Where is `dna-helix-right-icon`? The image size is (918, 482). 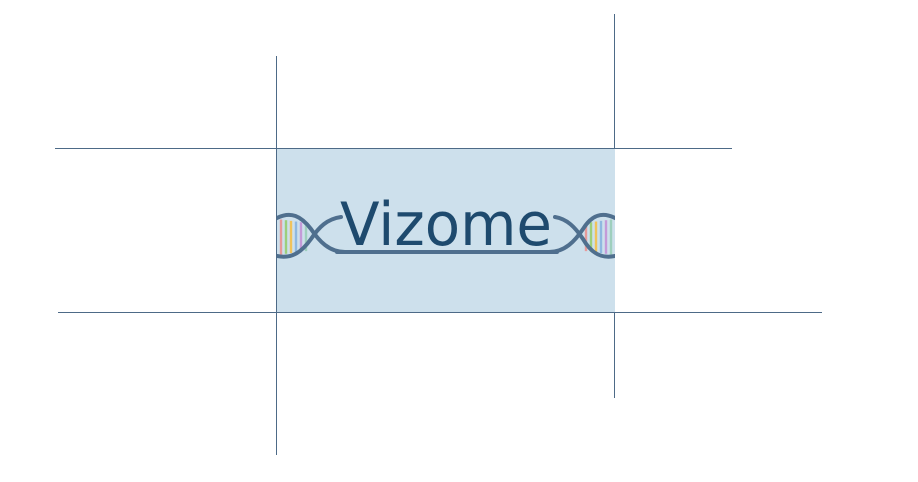
dna-helix-right-icon is located at coordinates (581, 235).